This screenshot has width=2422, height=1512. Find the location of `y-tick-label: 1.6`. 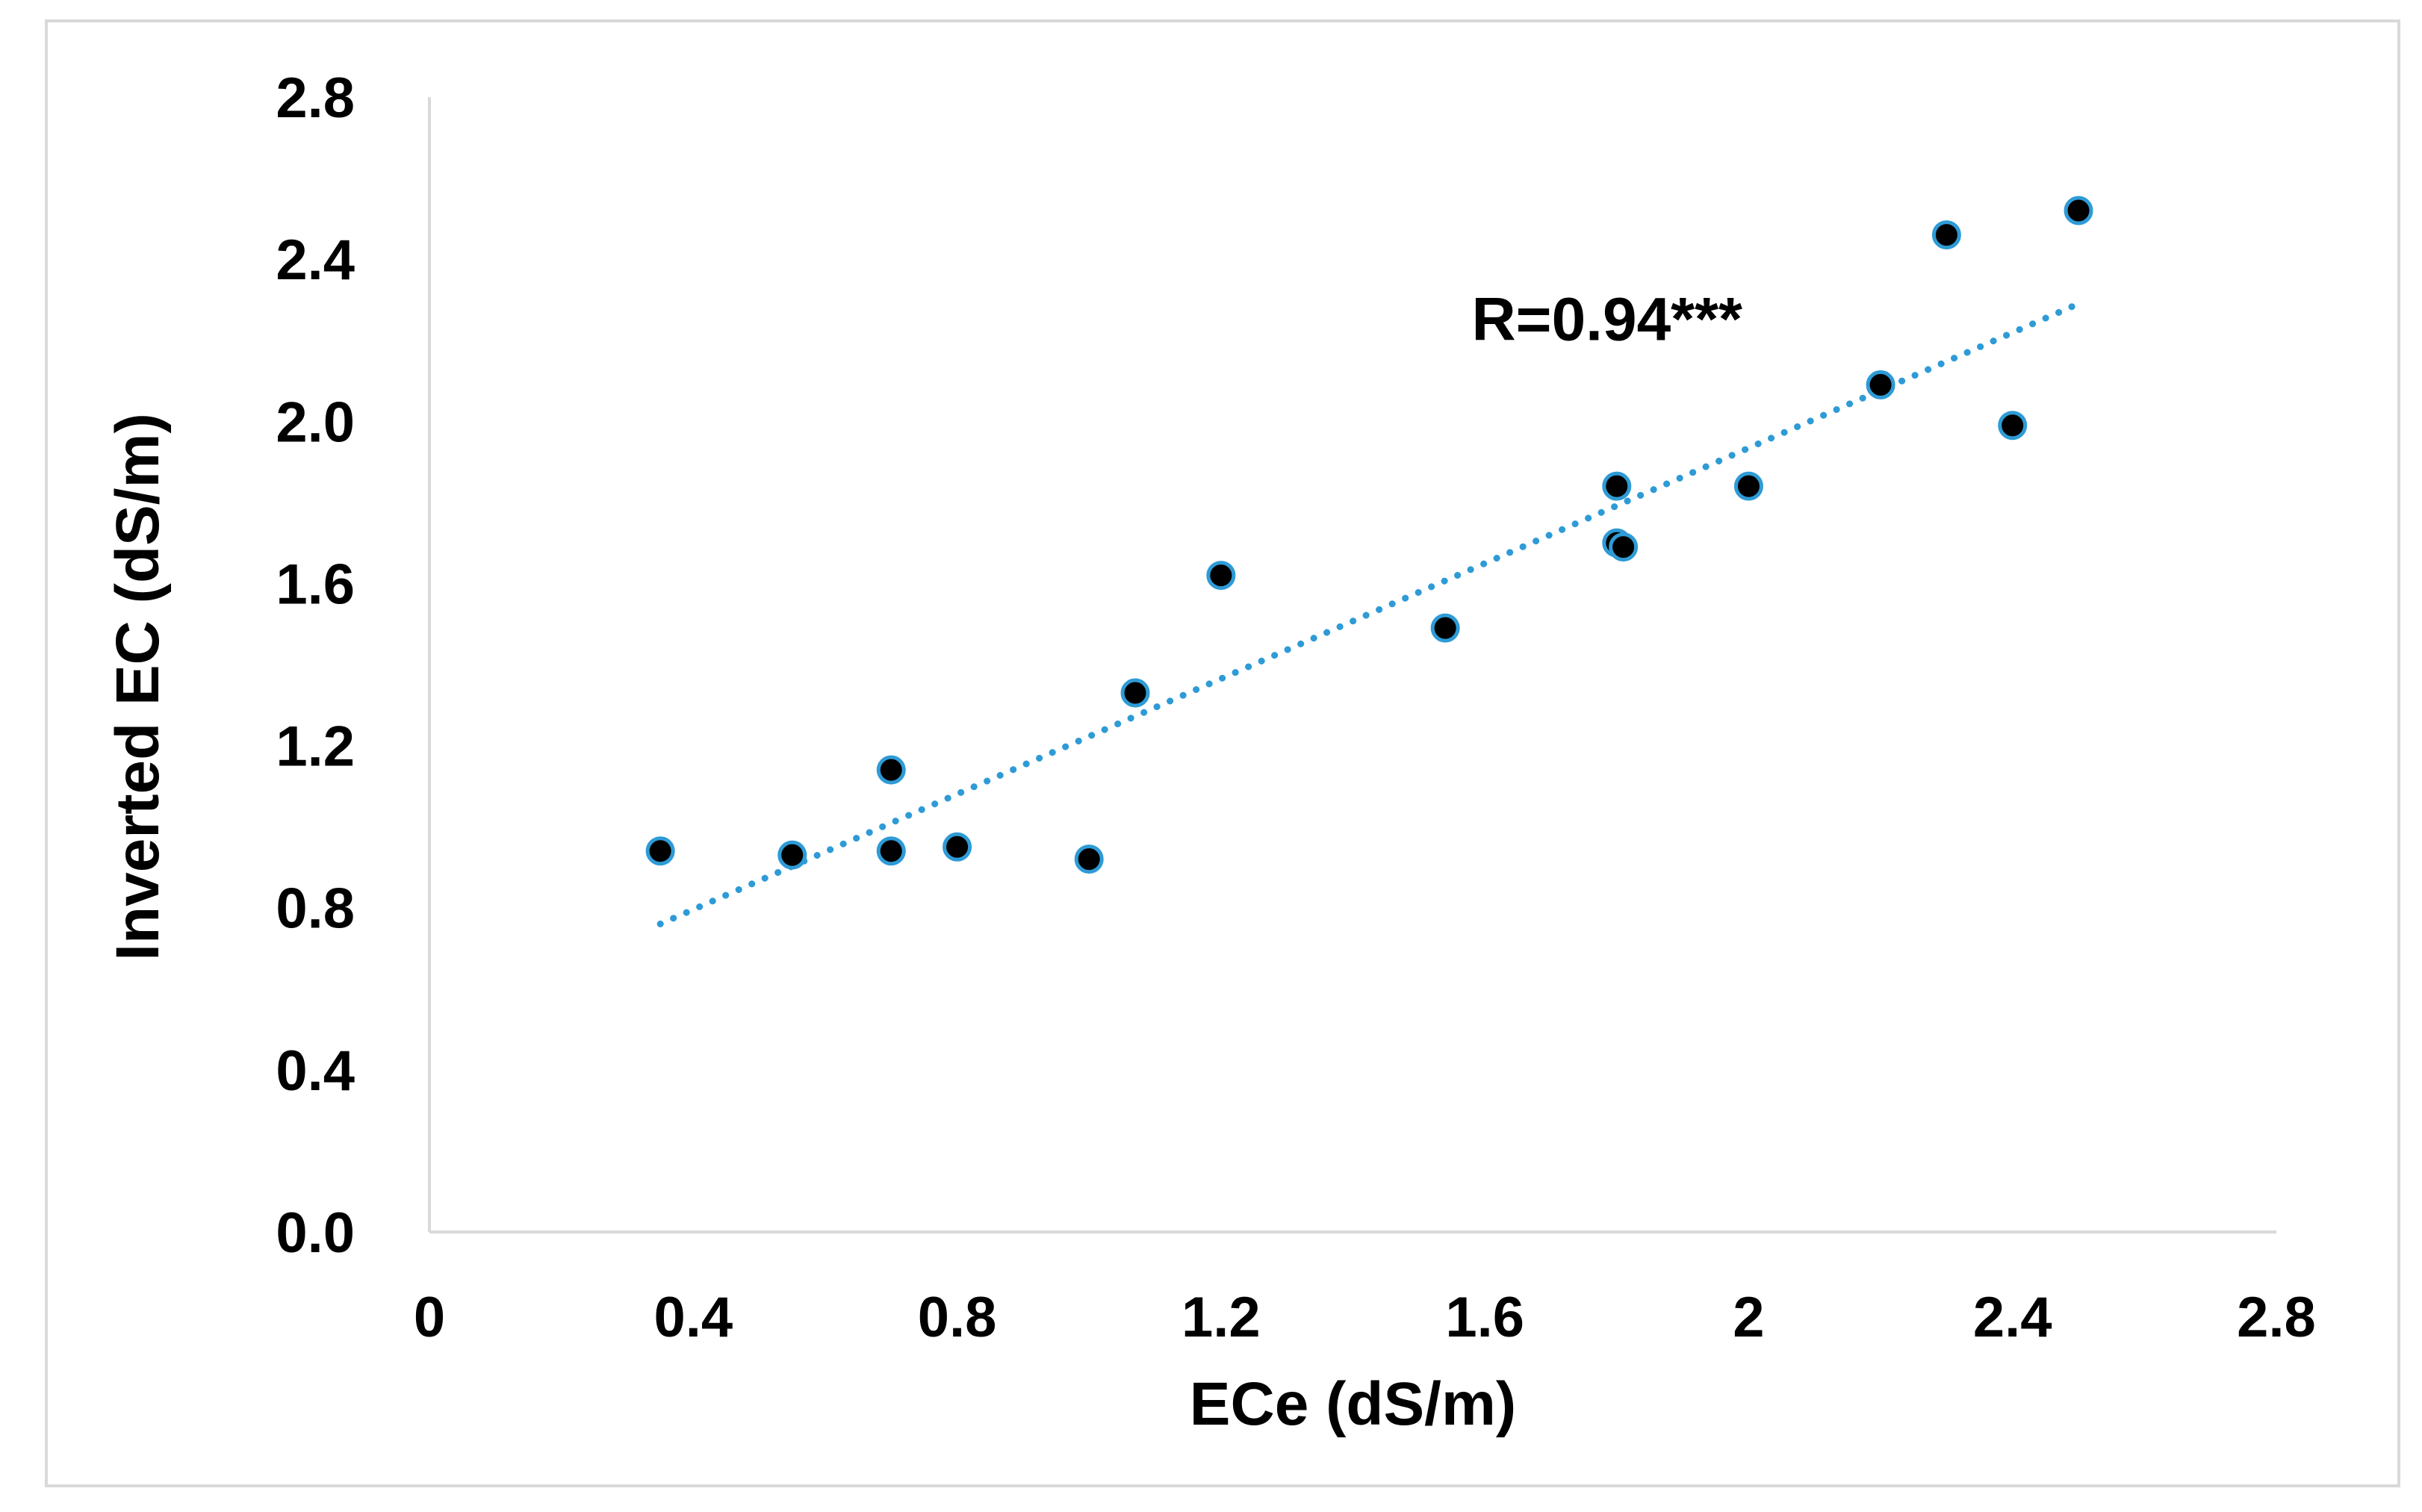

y-tick-label: 1.6 is located at coordinates (315, 584).